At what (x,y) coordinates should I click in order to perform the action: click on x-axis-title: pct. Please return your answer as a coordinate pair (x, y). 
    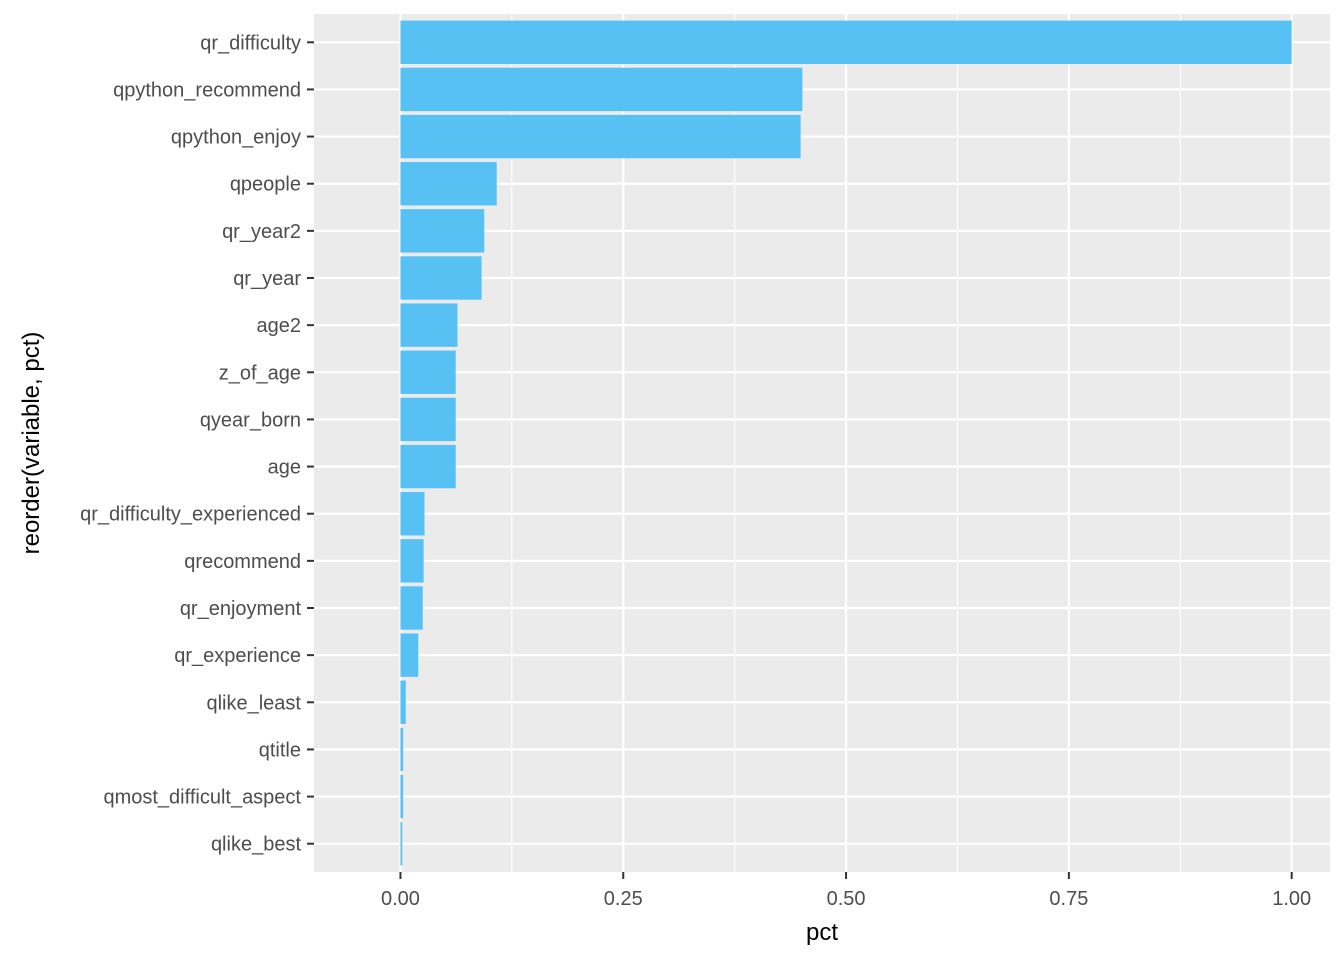
    Looking at the image, I should click on (822, 932).